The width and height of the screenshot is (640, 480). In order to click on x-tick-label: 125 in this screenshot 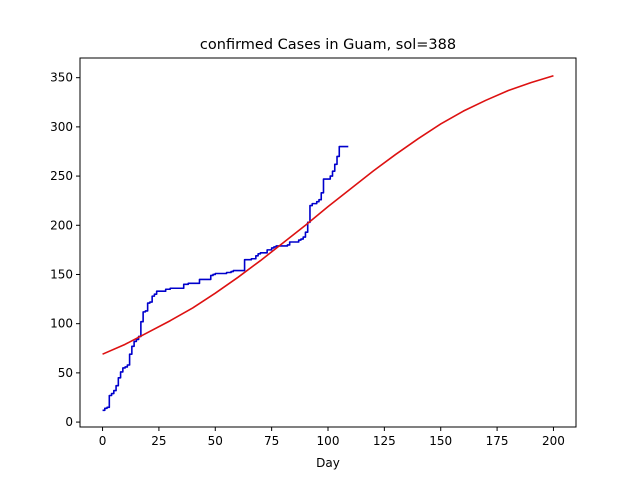, I will do `click(384, 441)`.